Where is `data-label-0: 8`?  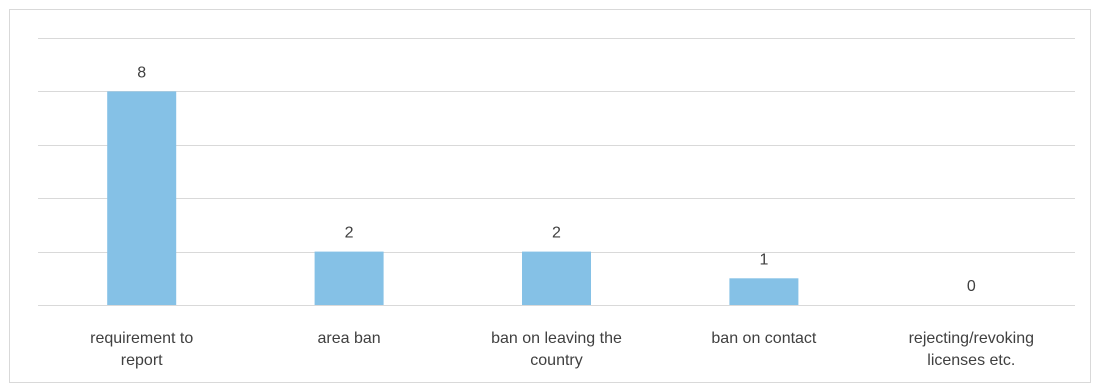
data-label-0: 8 is located at coordinates (141, 72).